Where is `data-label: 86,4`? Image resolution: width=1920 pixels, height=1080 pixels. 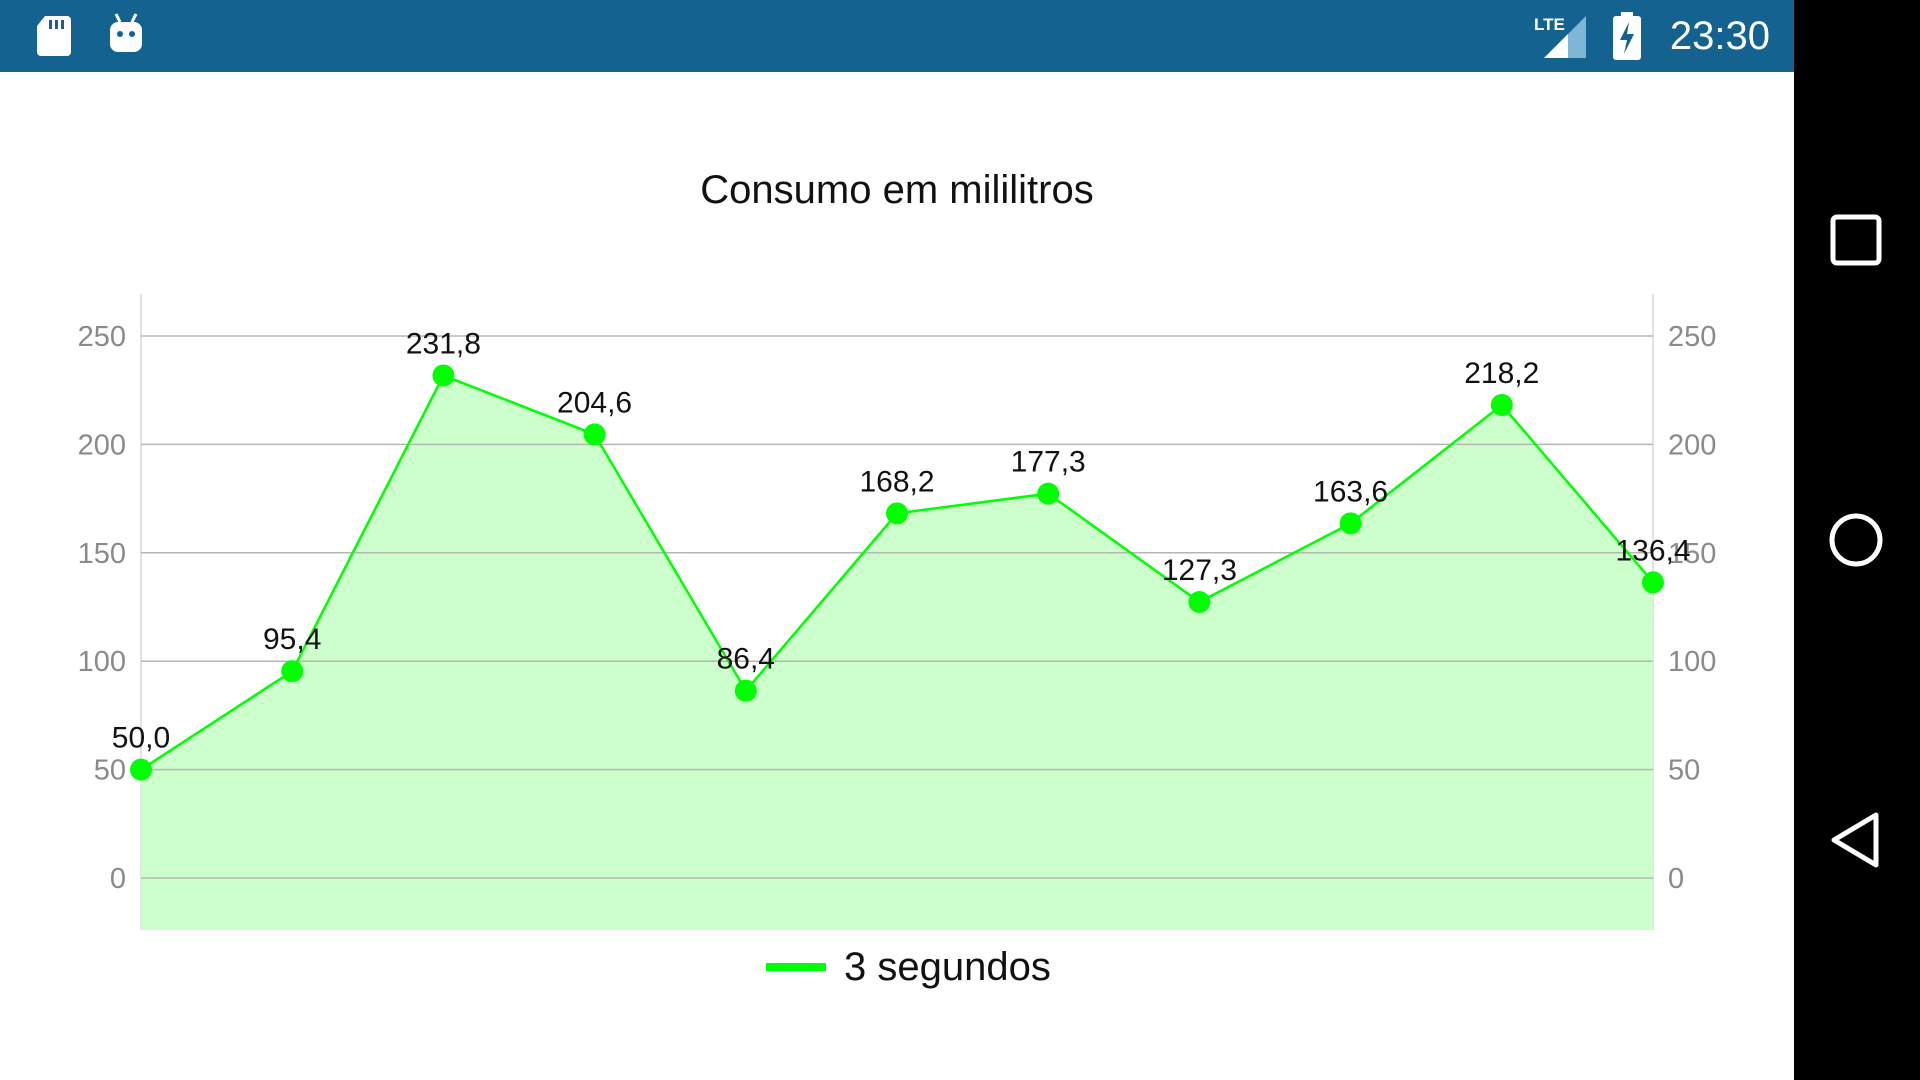 data-label: 86,4 is located at coordinates (746, 659).